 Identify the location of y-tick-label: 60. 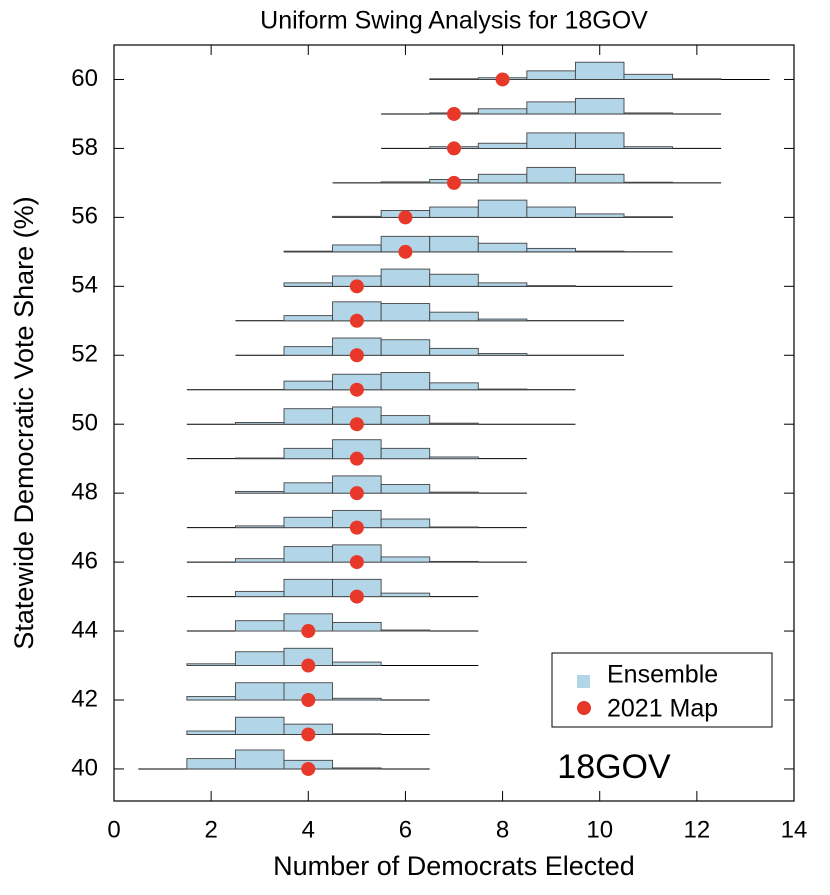
(84, 78).